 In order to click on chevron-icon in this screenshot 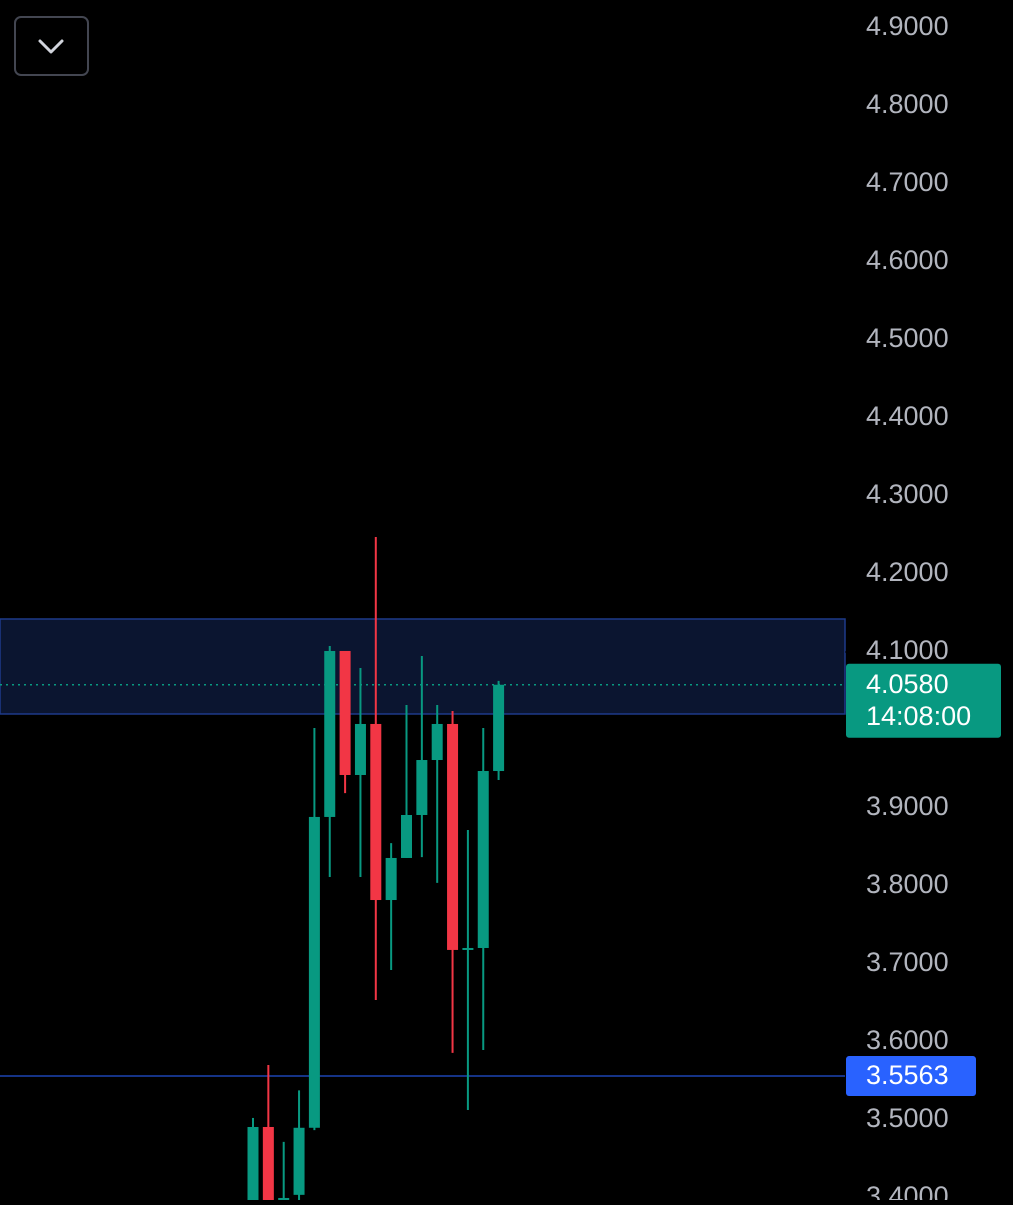, I will do `click(51, 46)`.